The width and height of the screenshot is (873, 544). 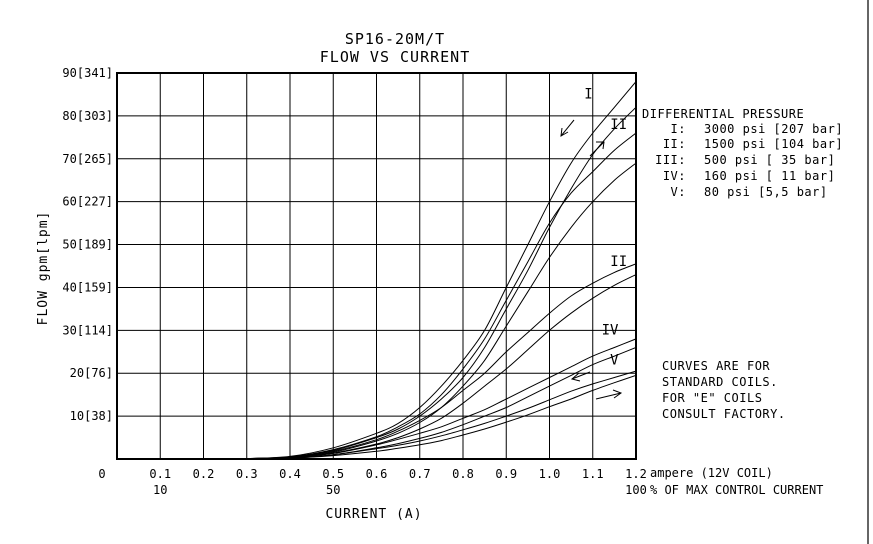 What do you see at coordinates (769, 176) in the screenshot?
I see `legend-value: 160 psi [ 11 bar]` at bounding box center [769, 176].